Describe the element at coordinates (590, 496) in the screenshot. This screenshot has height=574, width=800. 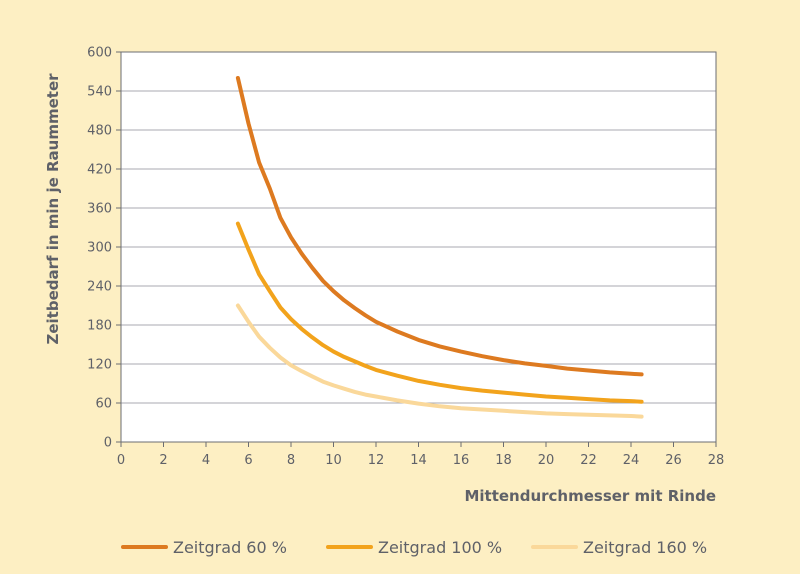
I see `x-axis-title: Mittendurchmesser mit Rinde` at that location.